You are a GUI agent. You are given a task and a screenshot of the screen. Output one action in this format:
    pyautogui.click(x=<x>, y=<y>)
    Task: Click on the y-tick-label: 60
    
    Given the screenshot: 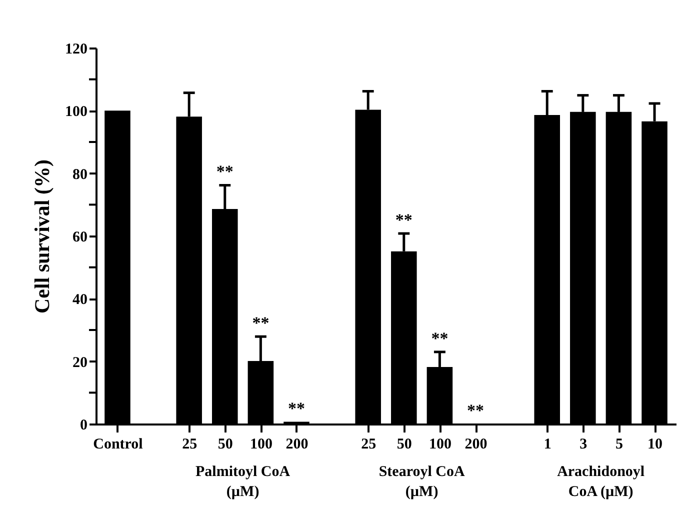 What is the action you would take?
    pyautogui.click(x=80, y=238)
    